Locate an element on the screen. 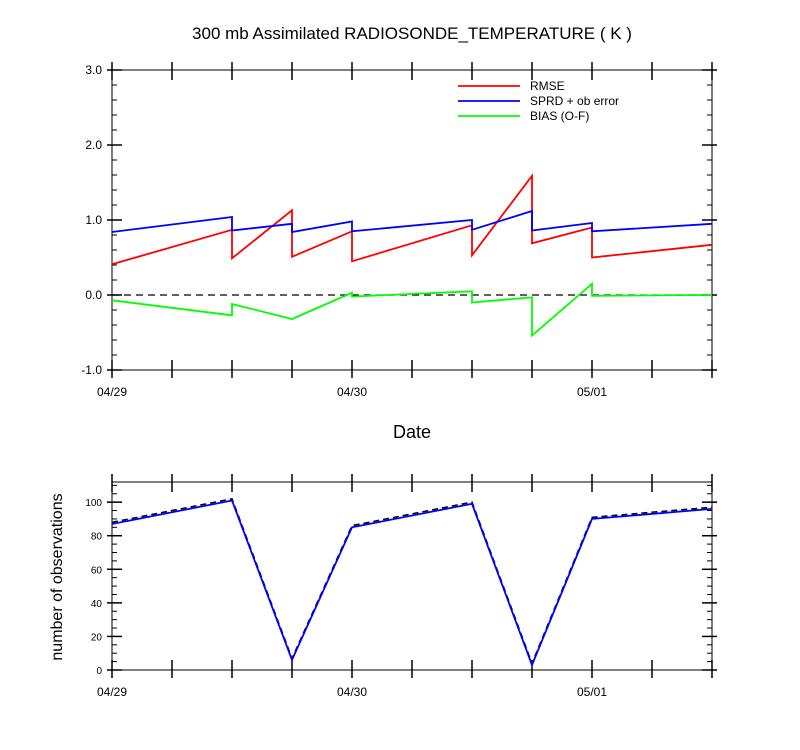 The width and height of the screenshot is (800, 750). y-tick-label: 3.0 is located at coordinates (93, 70).